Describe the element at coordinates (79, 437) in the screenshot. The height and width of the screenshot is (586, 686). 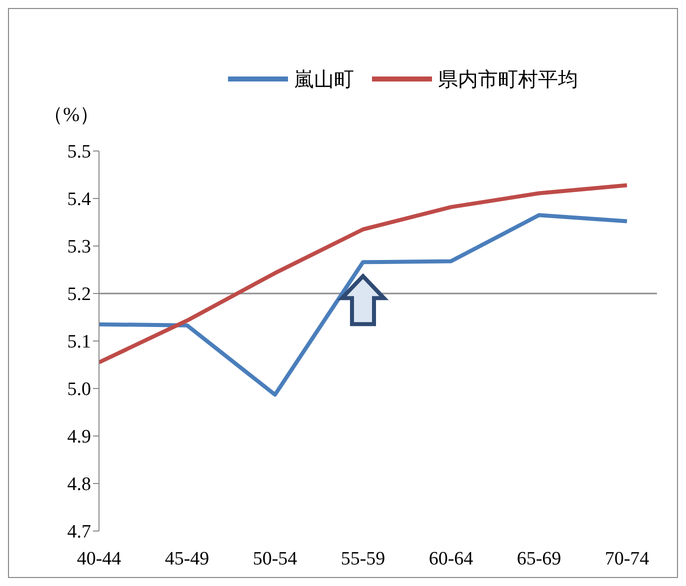
I see `y-tick-label: 4.9` at that location.